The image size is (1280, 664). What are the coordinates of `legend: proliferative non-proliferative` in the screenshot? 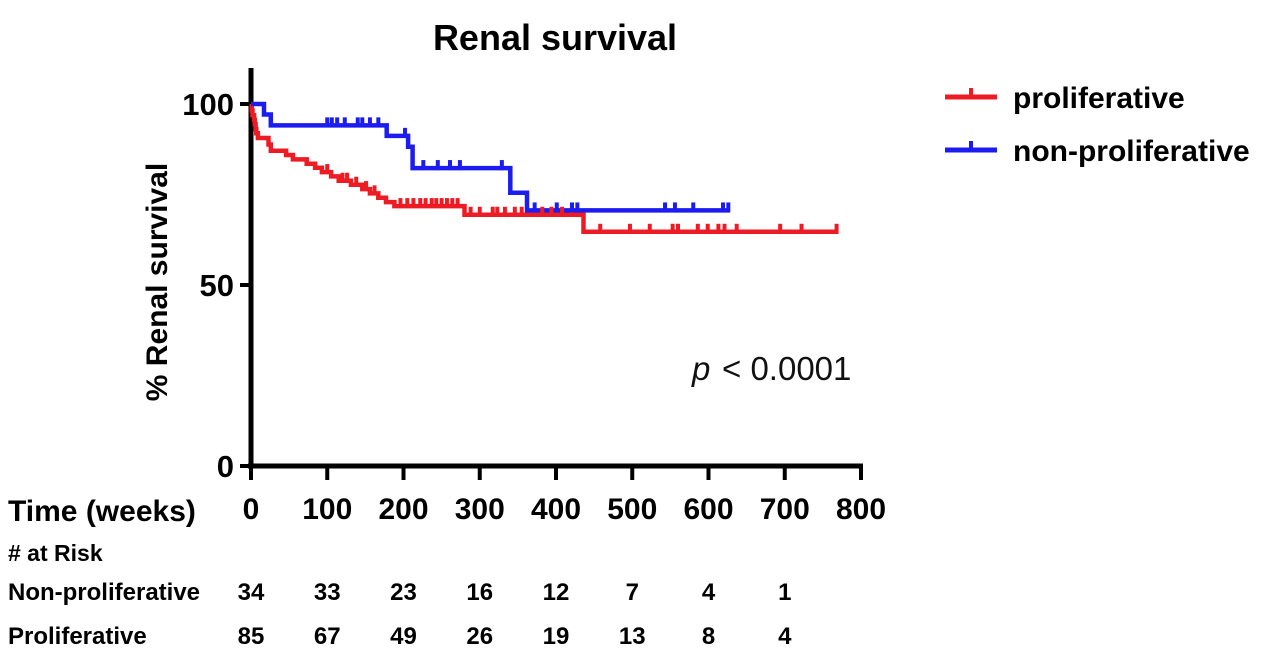 It's located at (1097, 125).